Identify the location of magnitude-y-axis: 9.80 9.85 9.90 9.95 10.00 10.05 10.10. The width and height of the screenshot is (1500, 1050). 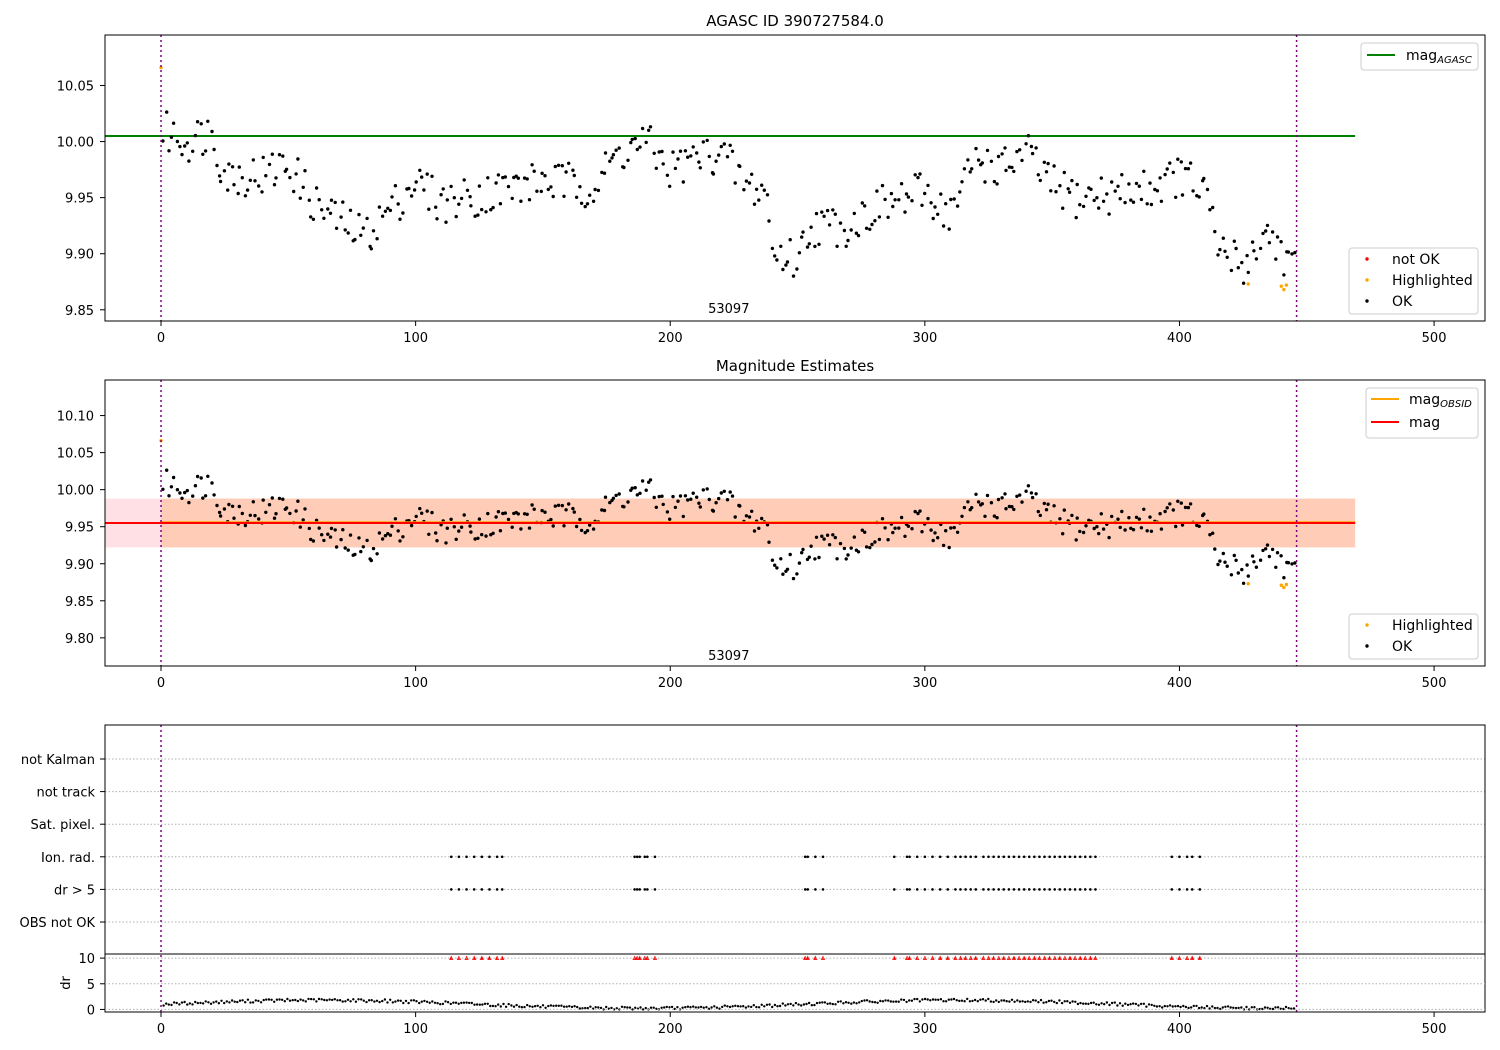
(81, 528).